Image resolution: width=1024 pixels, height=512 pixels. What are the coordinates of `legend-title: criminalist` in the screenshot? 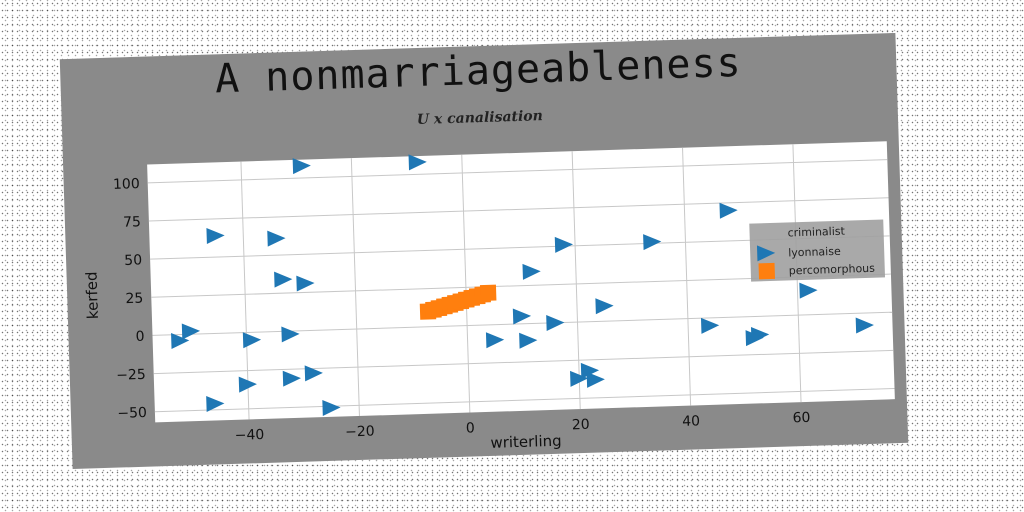 It's located at (816, 232).